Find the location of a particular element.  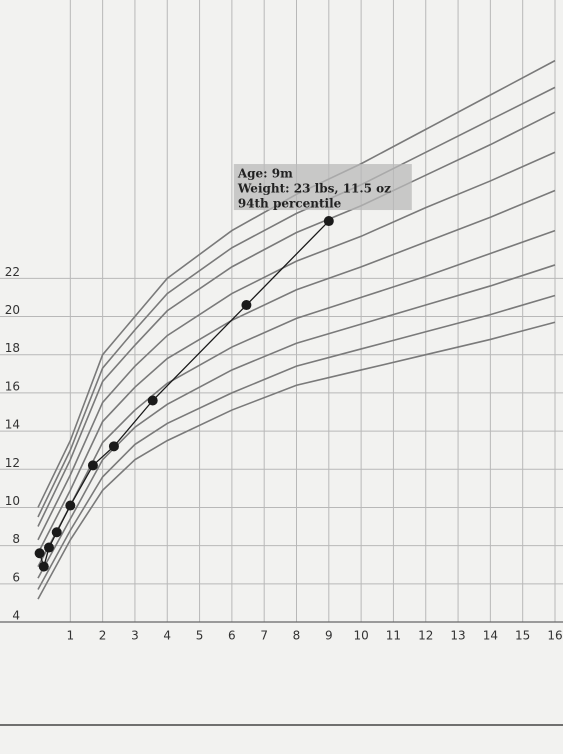

x-tick-label: 3 is located at coordinates (135, 636).